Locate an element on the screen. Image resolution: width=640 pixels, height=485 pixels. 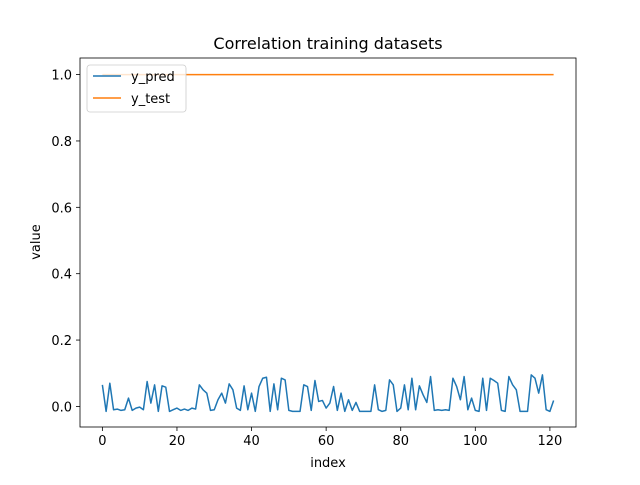
x-tick-label: 0 is located at coordinates (102, 441).